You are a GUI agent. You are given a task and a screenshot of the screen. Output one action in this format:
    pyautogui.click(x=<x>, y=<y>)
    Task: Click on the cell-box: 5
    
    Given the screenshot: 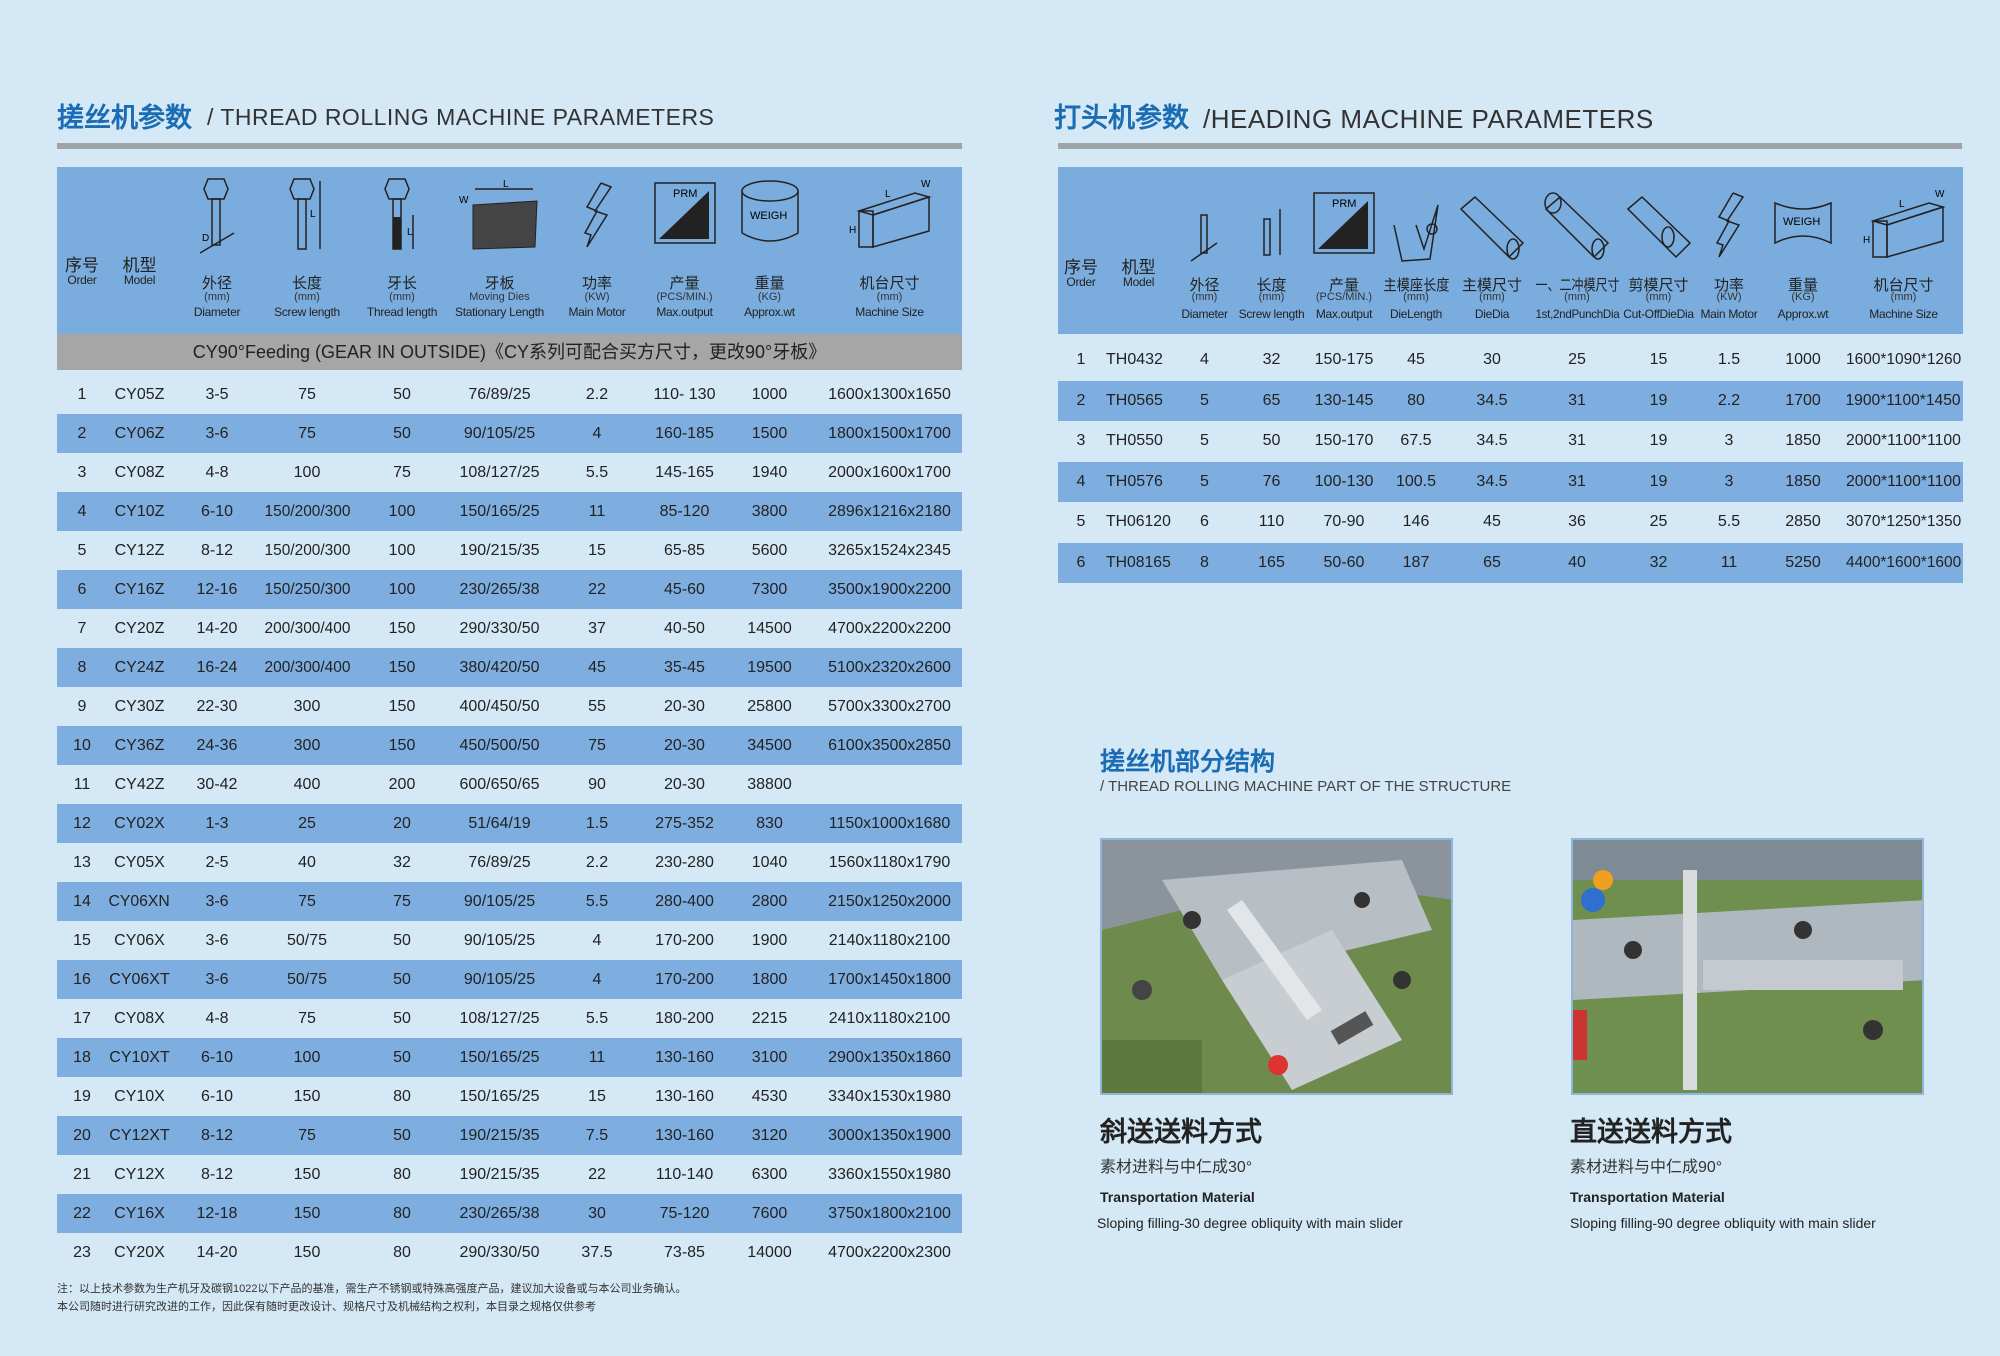 What is the action you would take?
    pyautogui.click(x=1204, y=401)
    